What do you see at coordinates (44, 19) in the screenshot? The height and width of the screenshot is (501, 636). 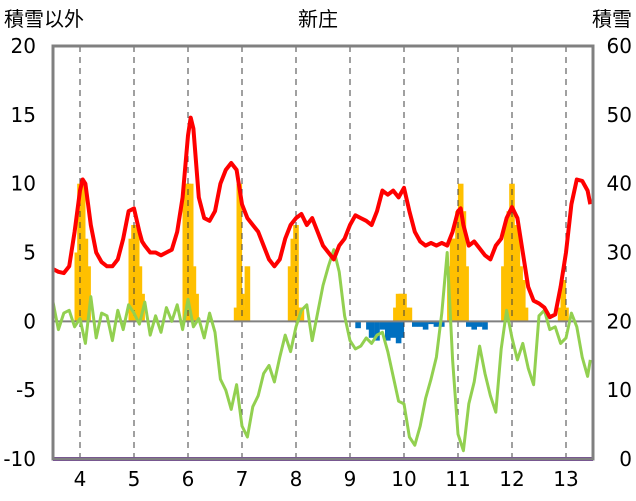 I see `left-axis-label: 積雪以外` at bounding box center [44, 19].